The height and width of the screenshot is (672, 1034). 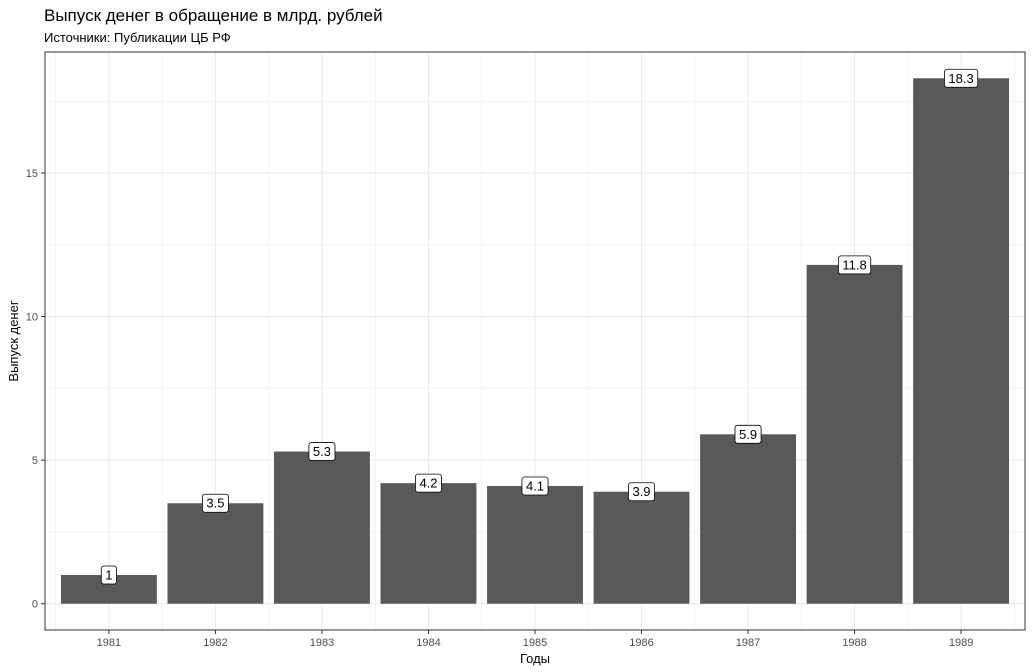 I want to click on data-label-text: 5.9, so click(x=748, y=434).